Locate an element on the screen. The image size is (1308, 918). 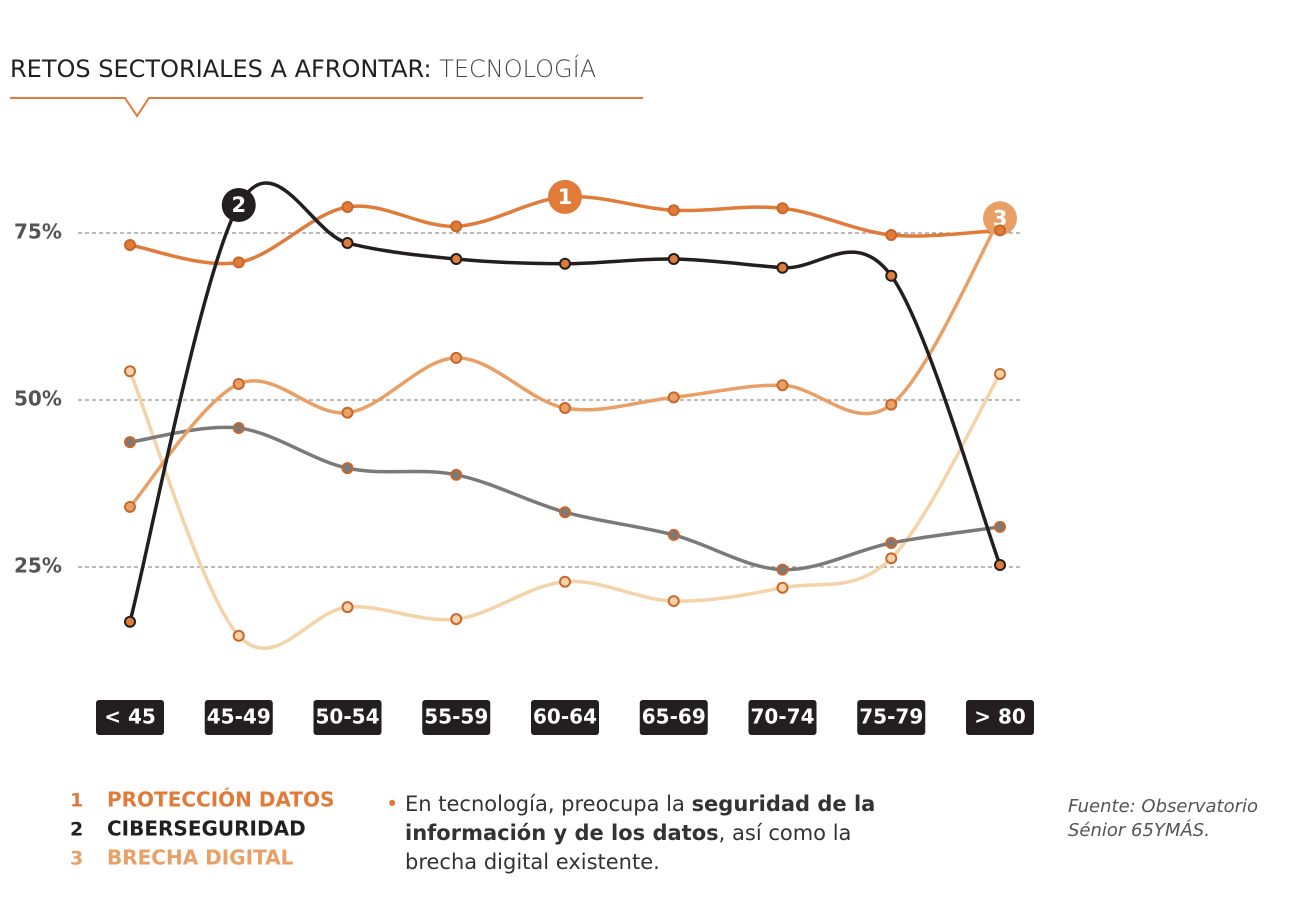
x-tick-label: 50-54 is located at coordinates (348, 717).